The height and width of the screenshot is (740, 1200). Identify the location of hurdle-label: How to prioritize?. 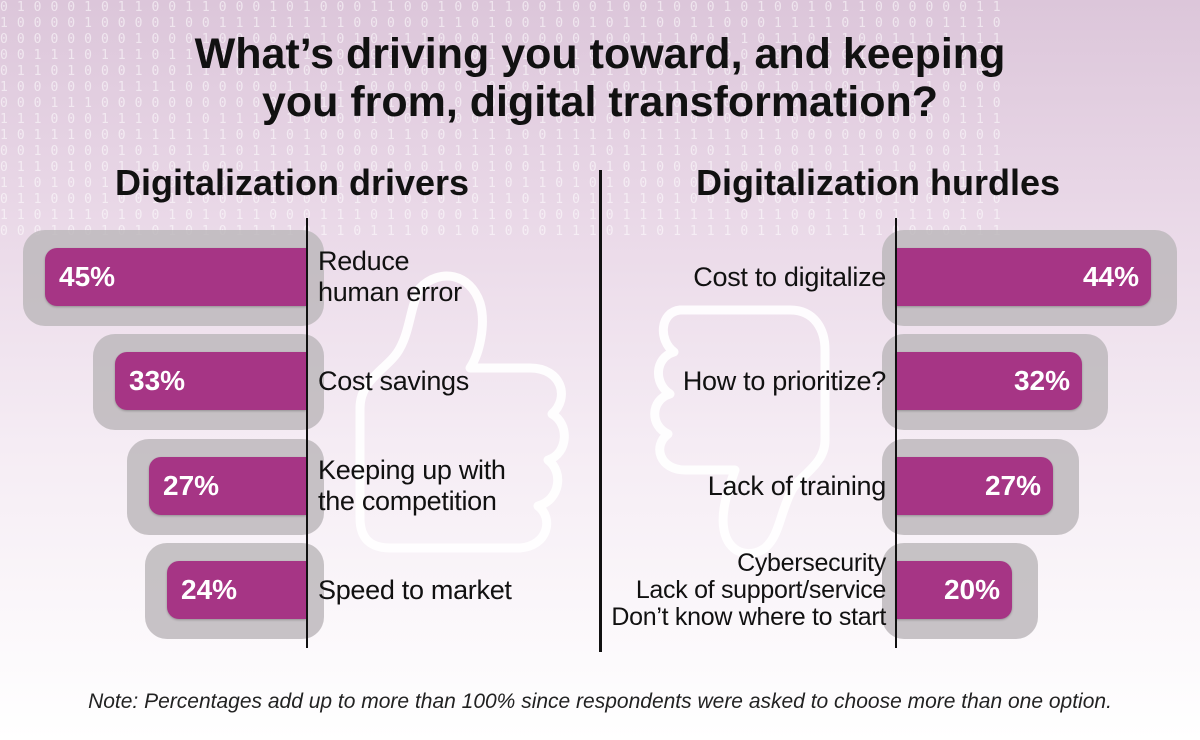
(784, 381).